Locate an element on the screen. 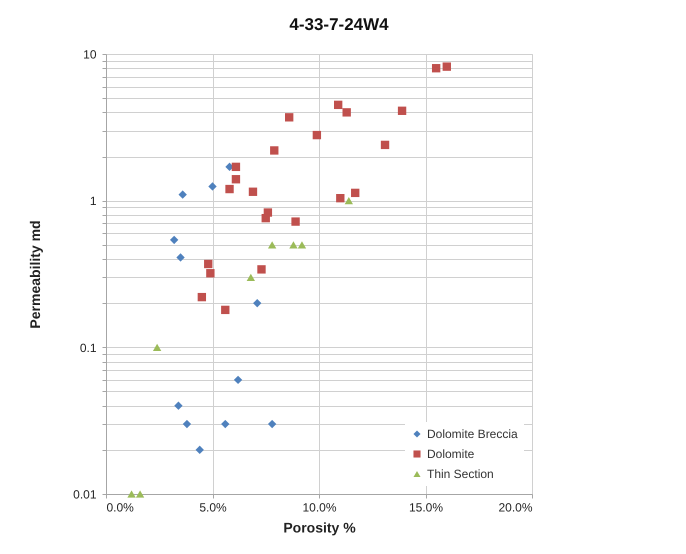 This screenshot has width=686, height=554. x-tick-label: 15.0% is located at coordinates (426, 507).